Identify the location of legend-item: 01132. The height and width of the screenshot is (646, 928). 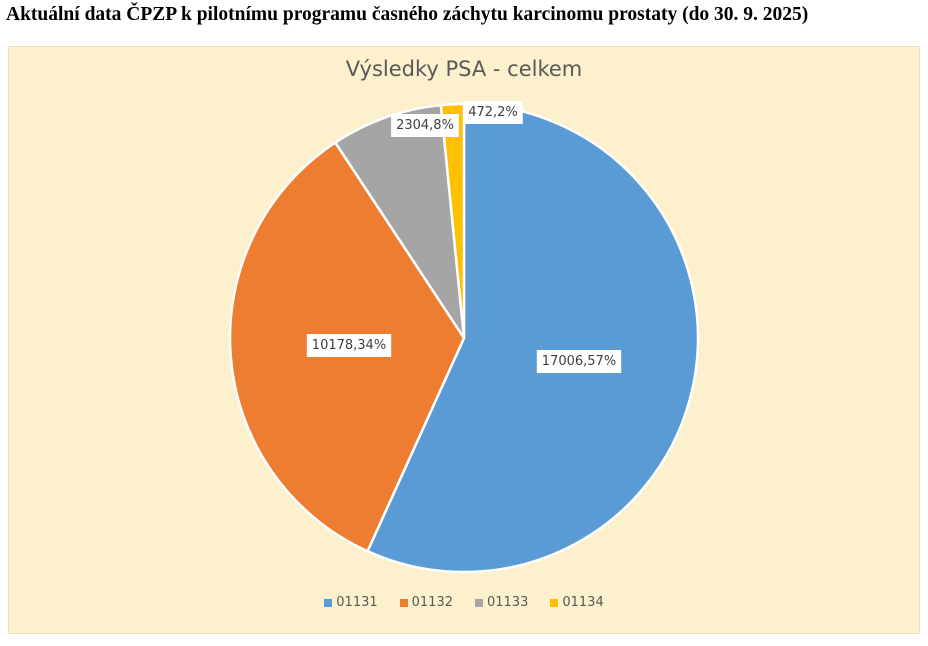
(426, 602).